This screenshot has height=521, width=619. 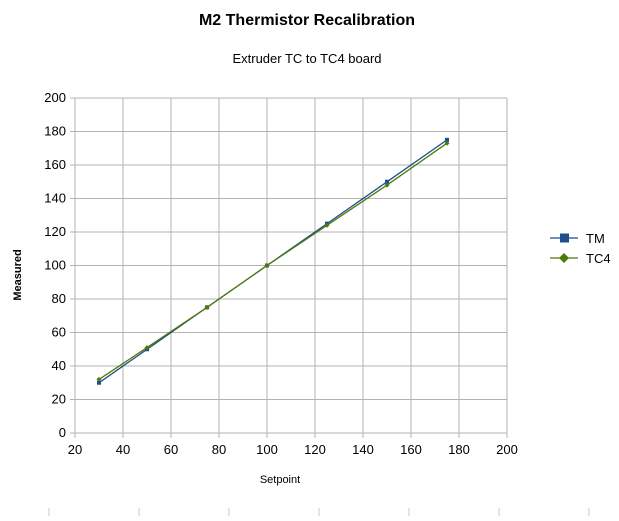 What do you see at coordinates (267, 449) in the screenshot?
I see `x-tick-label: 100` at bounding box center [267, 449].